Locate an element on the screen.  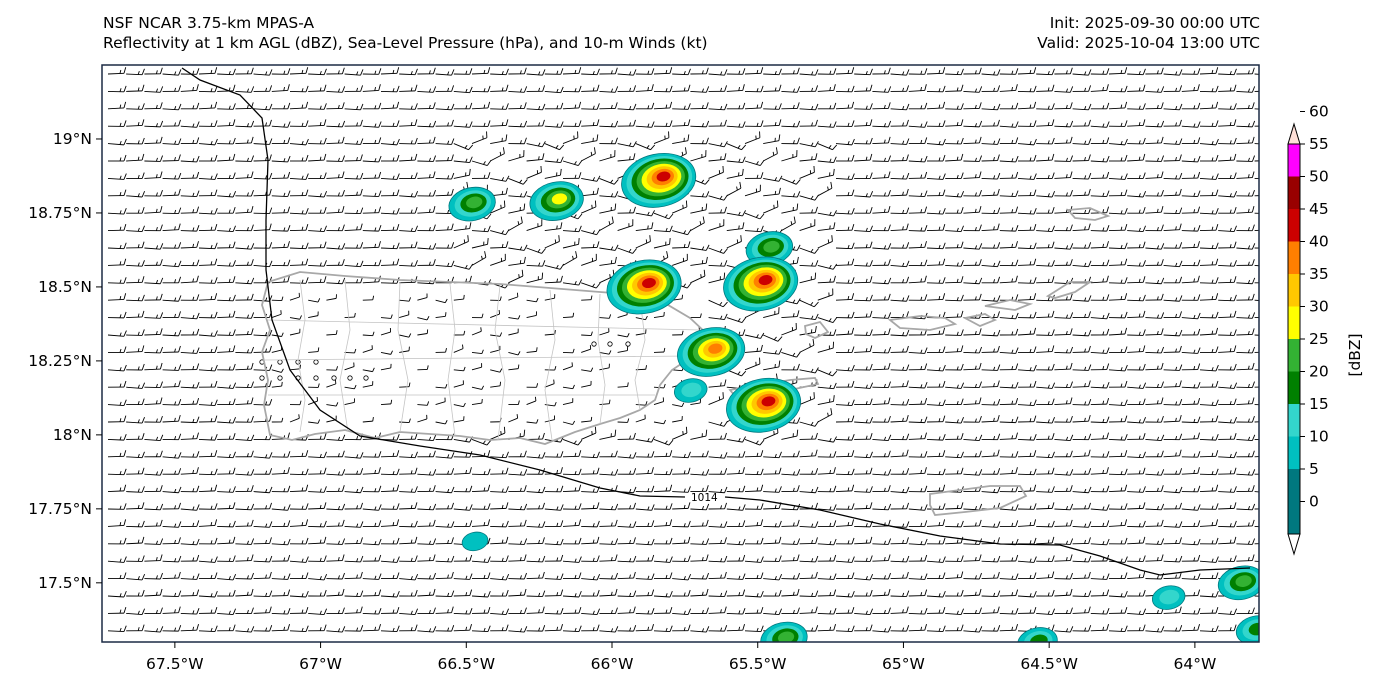
colorbar-tick-label: 55 is located at coordinates (1319, 144).